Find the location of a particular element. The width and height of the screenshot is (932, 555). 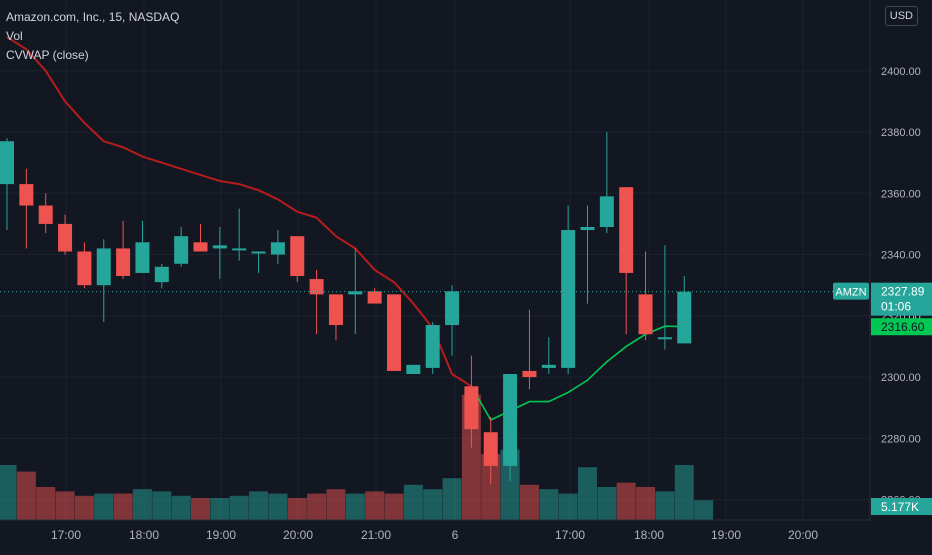

volume-legend: Vol is located at coordinates (14, 36).